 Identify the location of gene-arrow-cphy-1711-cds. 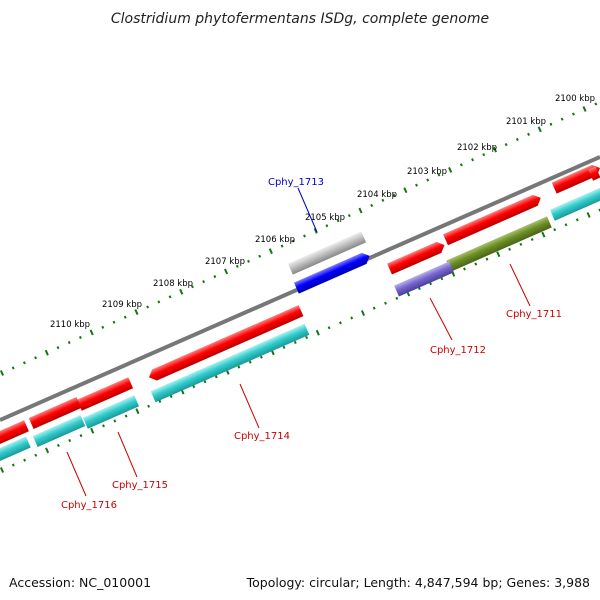
(499, 244).